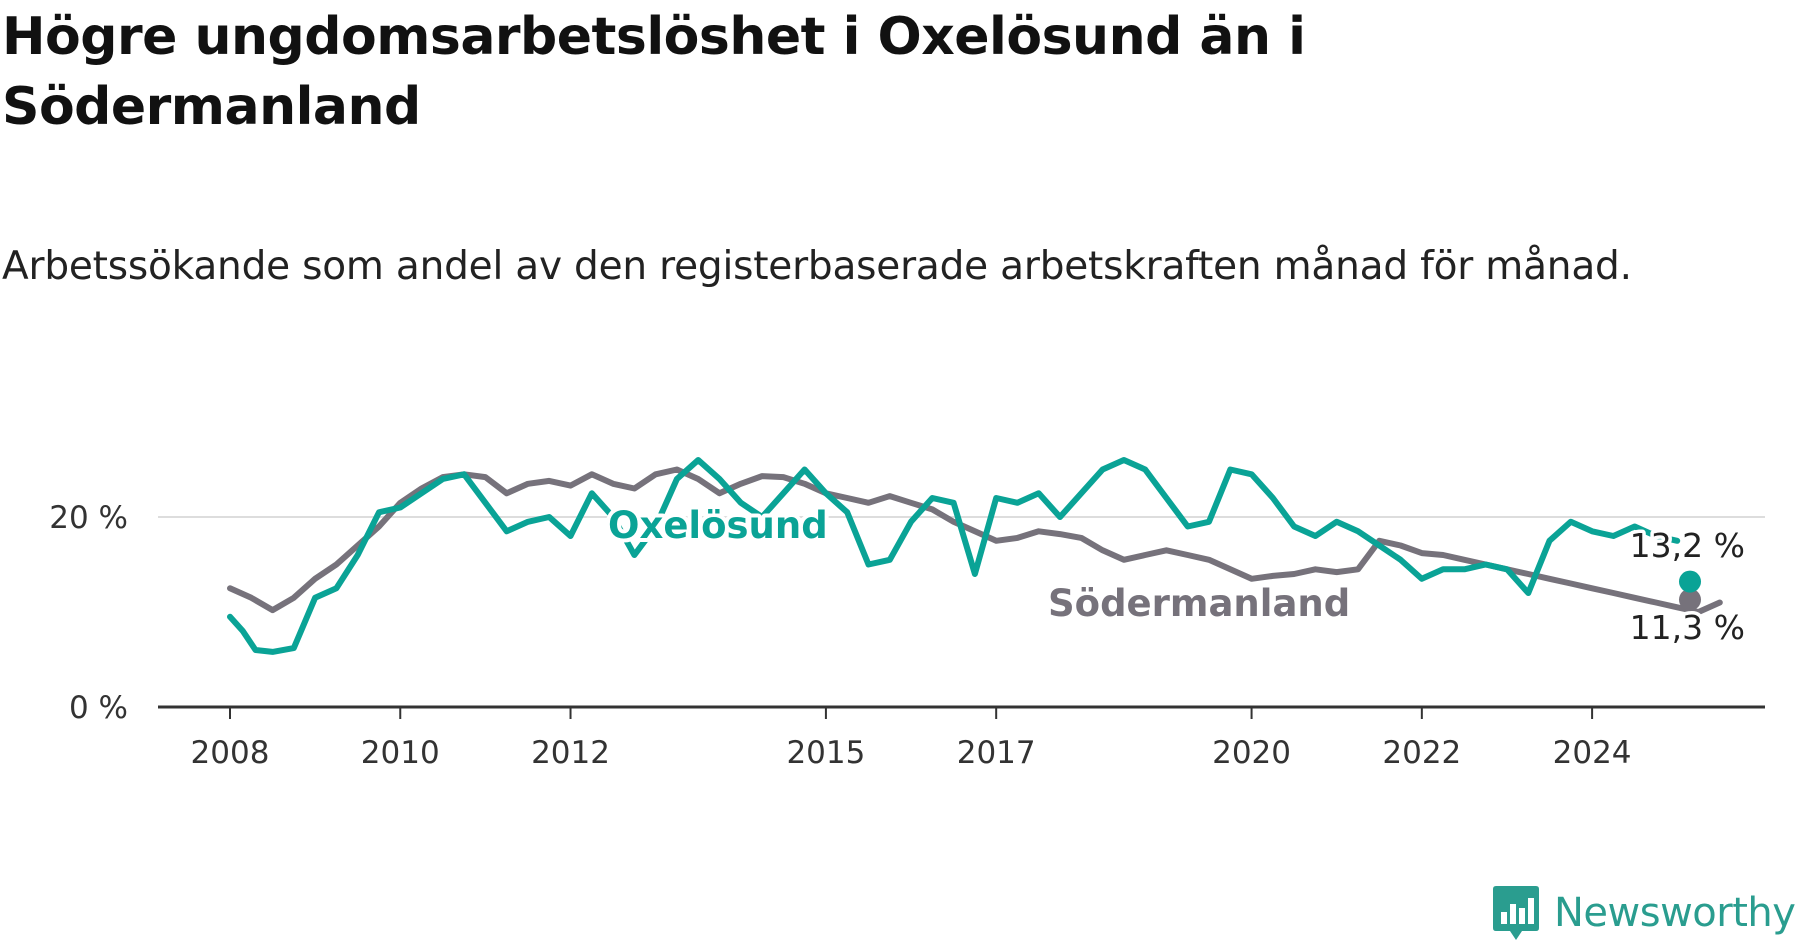  I want to click on series-label-sodermanland-halo: Södermanland, so click(1199, 603).